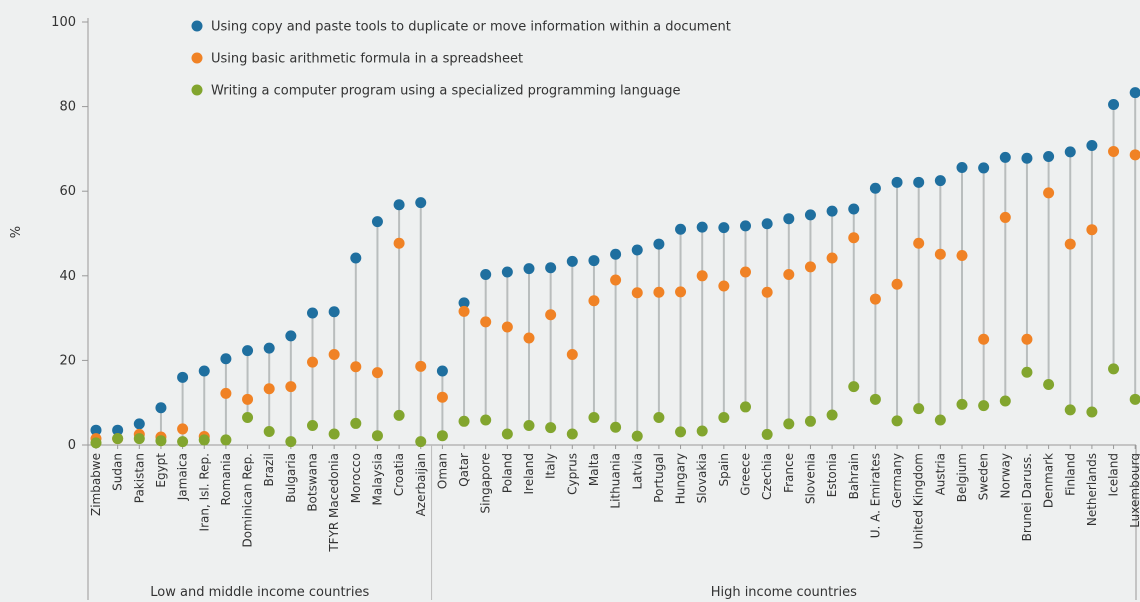 The height and width of the screenshot is (602, 1140). Describe the element at coordinates (248, 500) in the screenshot. I see `x-tick-label: Dominican Rep.` at that location.